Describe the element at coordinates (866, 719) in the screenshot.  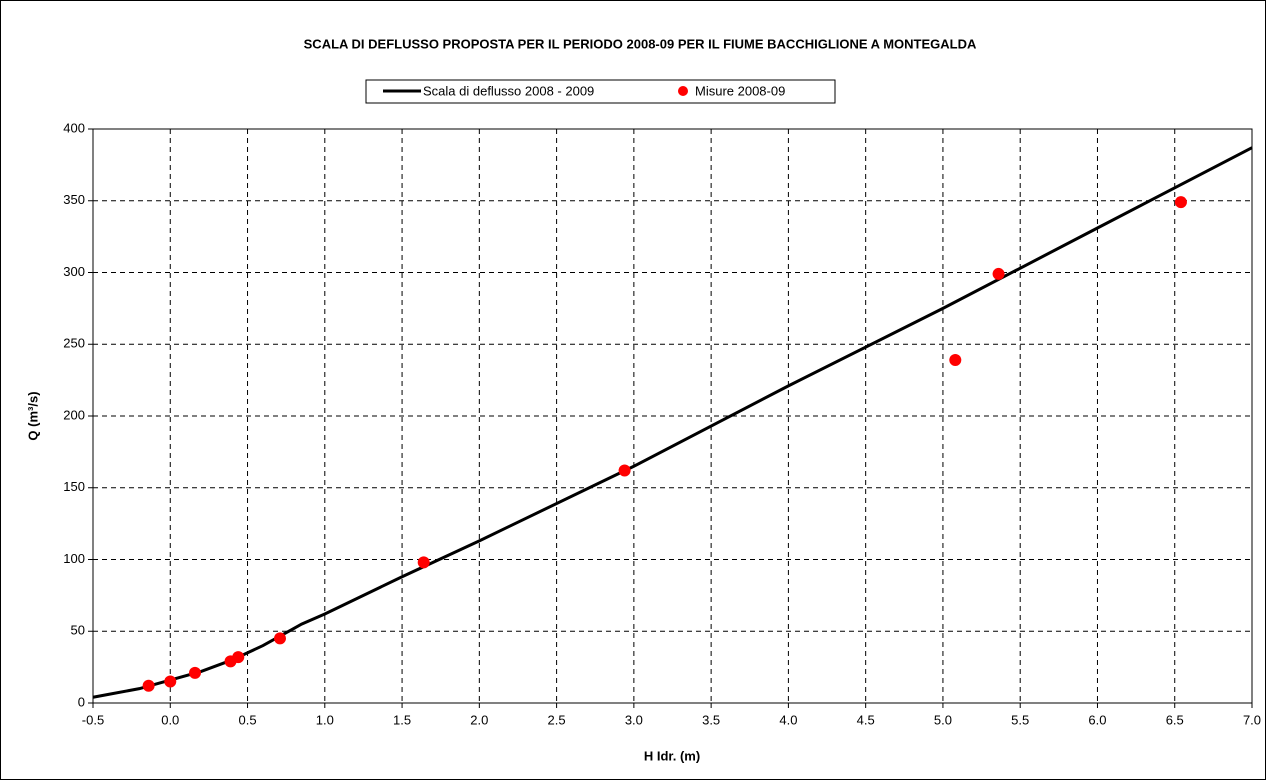
I see `x-tick-label: 4.5` at that location.